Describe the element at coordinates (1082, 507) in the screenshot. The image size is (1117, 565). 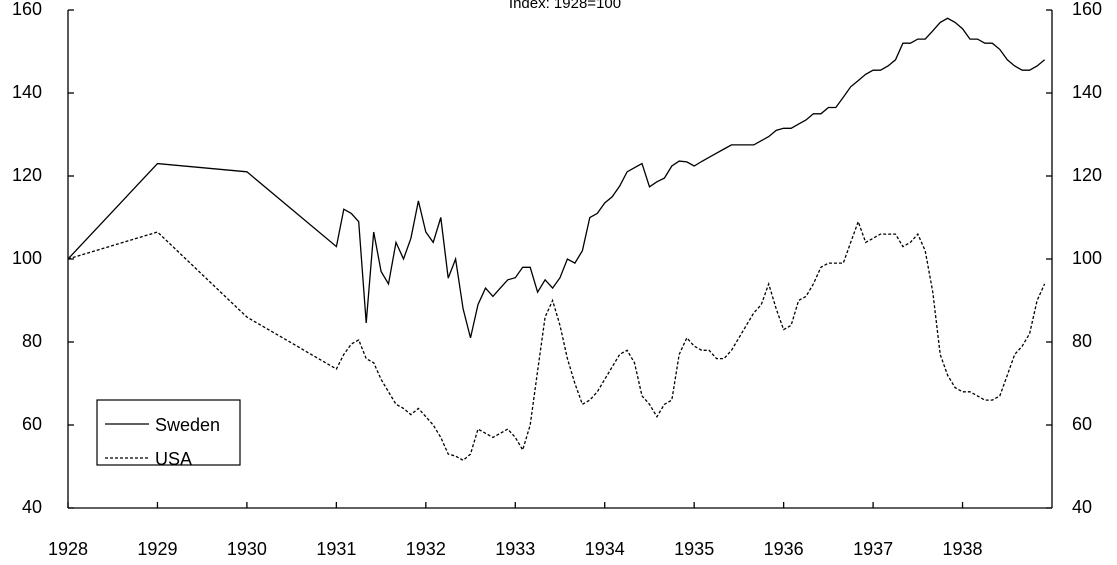
I see `y2-tick-label: 40` at that location.